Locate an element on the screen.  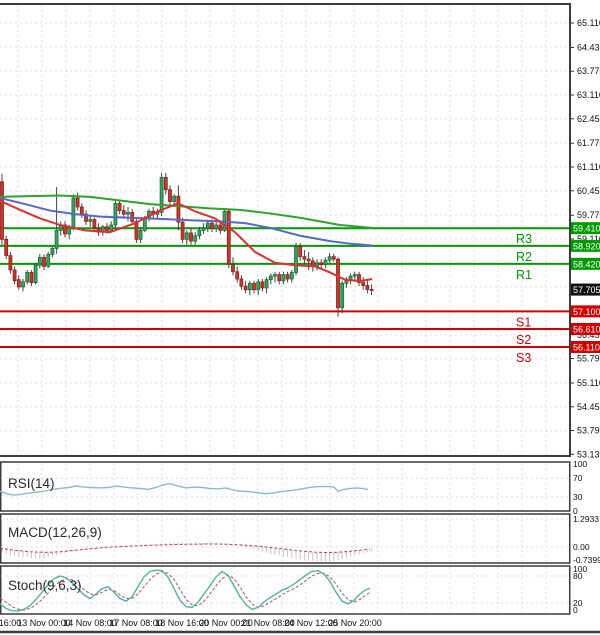
rsi-panel: 100 70 30 0 is located at coordinates (293, 487).